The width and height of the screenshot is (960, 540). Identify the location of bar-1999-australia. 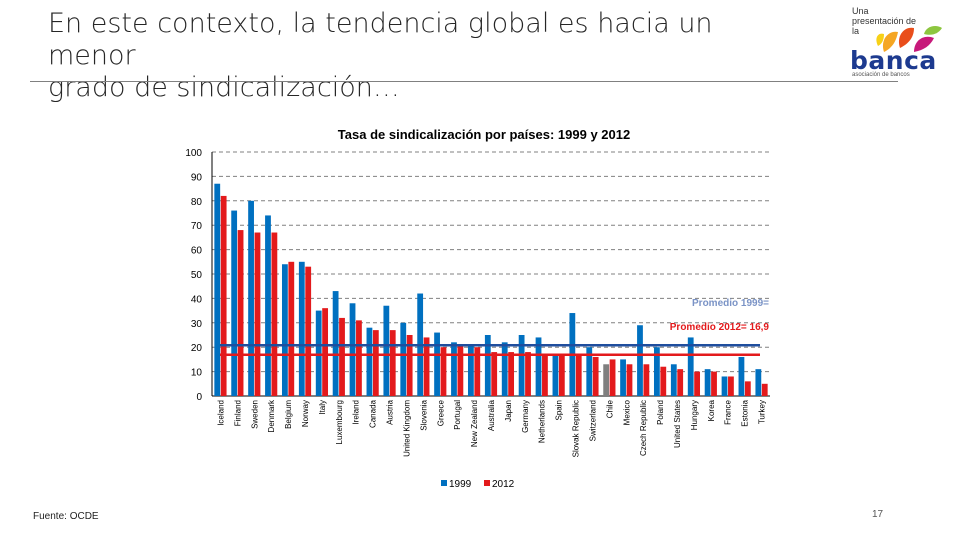
(487, 365).